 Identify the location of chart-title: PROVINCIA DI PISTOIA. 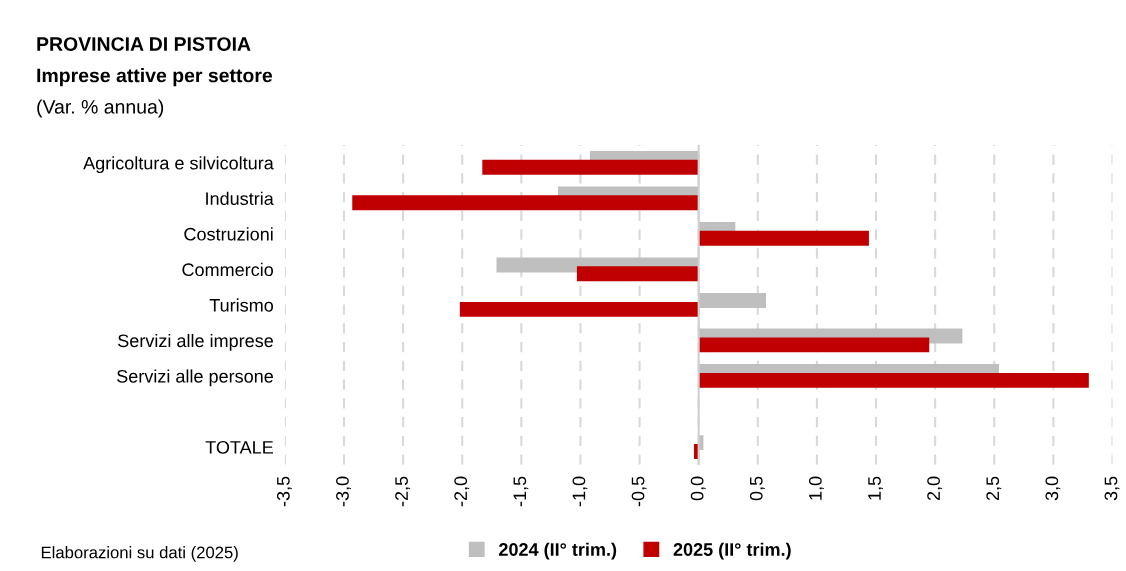
(144, 44).